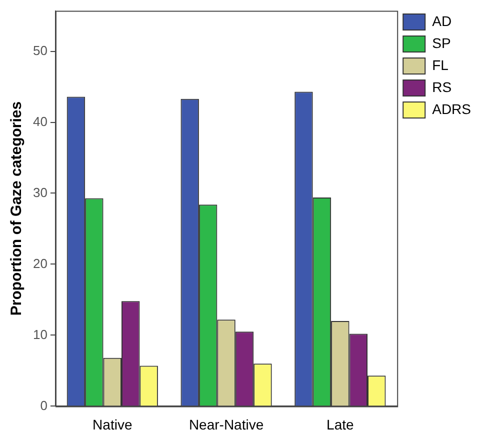 The image size is (483, 441). Describe the element at coordinates (40, 263) in the screenshot. I see `y-tick-label: 20` at that location.